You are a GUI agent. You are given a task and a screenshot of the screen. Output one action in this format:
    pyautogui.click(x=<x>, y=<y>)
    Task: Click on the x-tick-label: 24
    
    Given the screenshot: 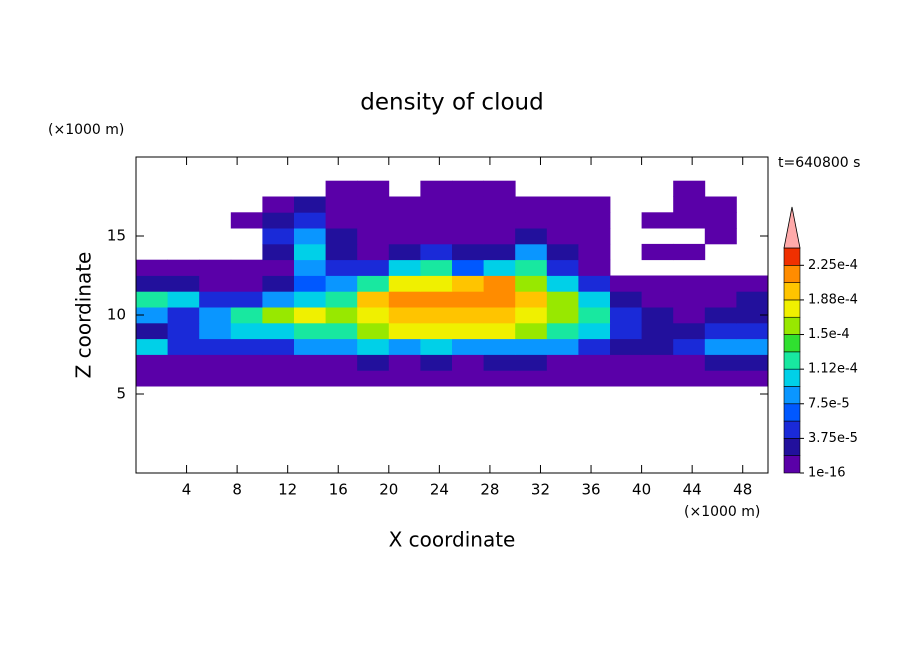 What is the action you would take?
    pyautogui.click(x=439, y=490)
    